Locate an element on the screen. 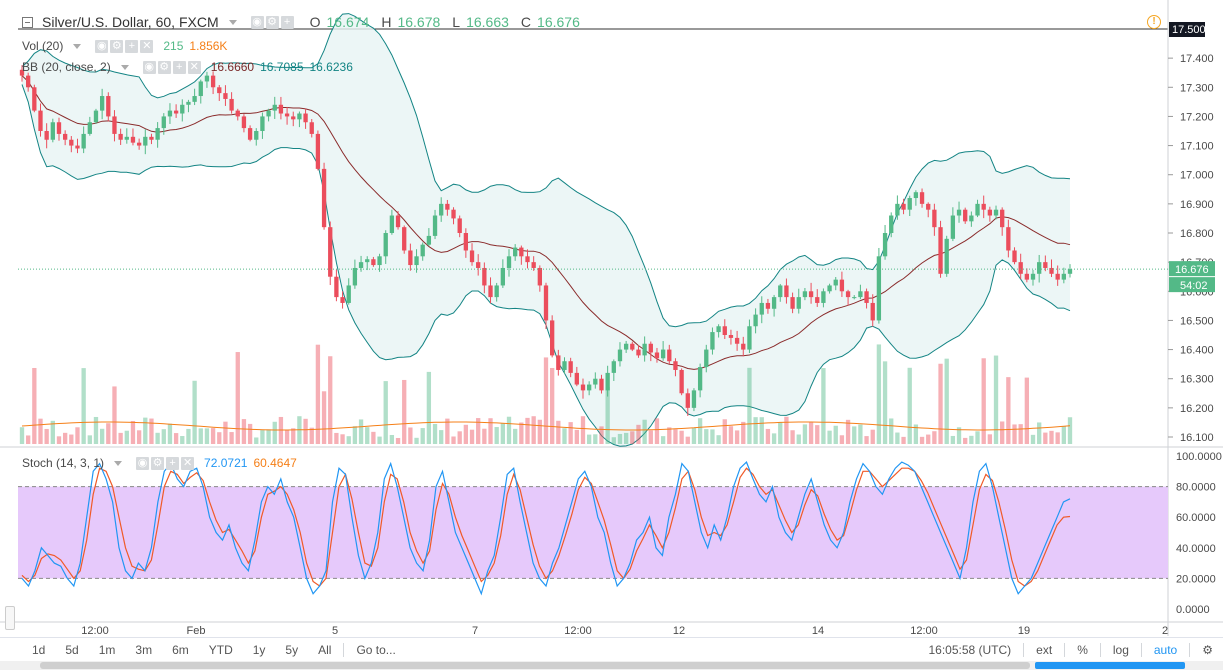 This screenshot has width=1223, height=670. log-button: log is located at coordinates (1120, 650).